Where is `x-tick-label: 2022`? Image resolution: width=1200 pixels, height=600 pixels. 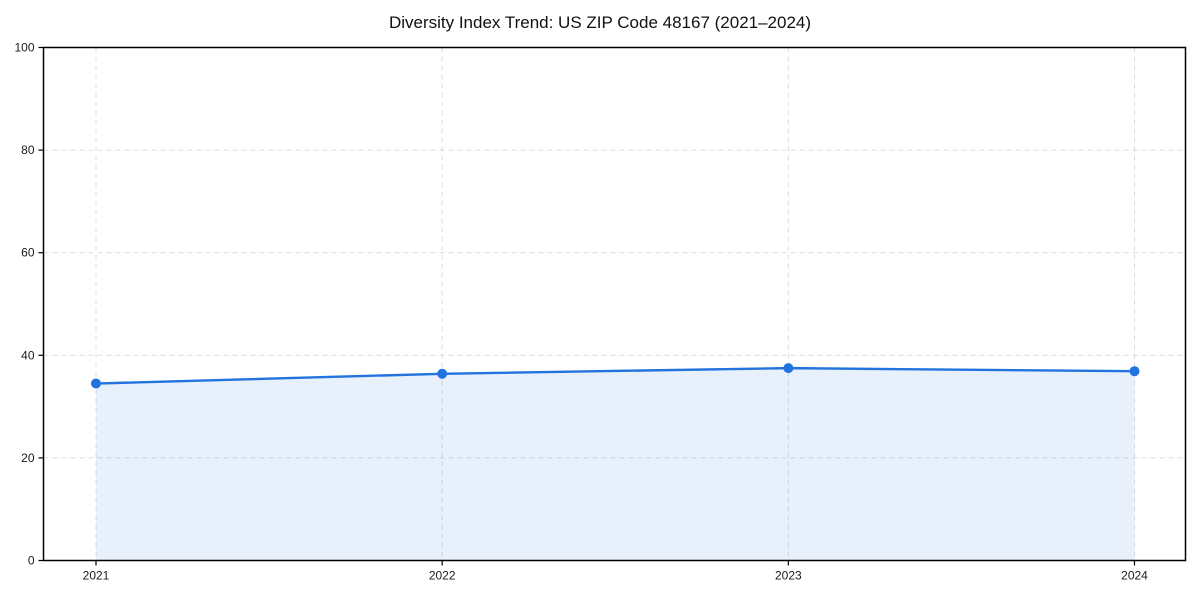 x-tick-label: 2022 is located at coordinates (442, 576).